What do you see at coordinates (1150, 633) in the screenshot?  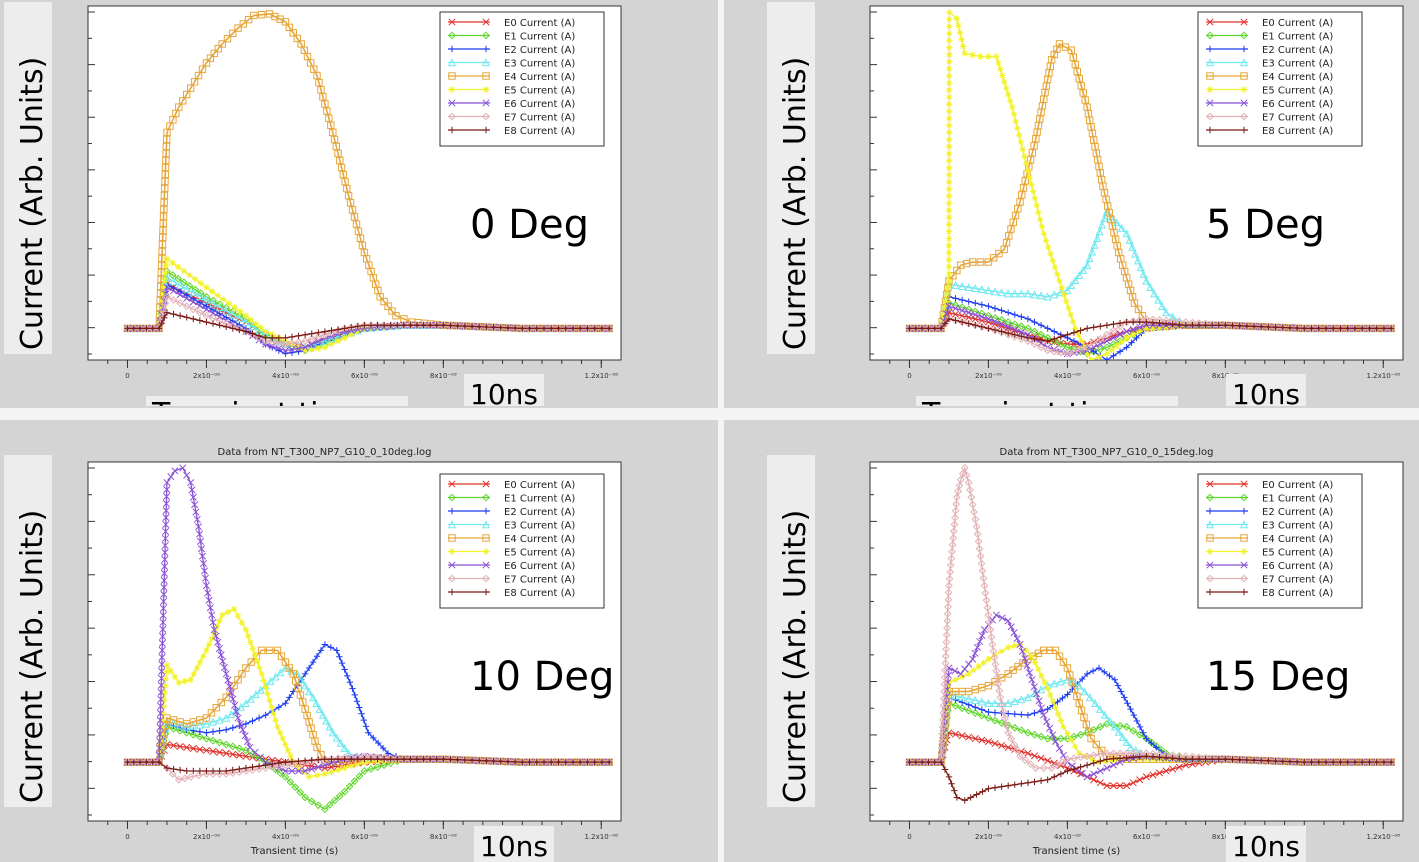 I see `series-group` at bounding box center [1150, 633].